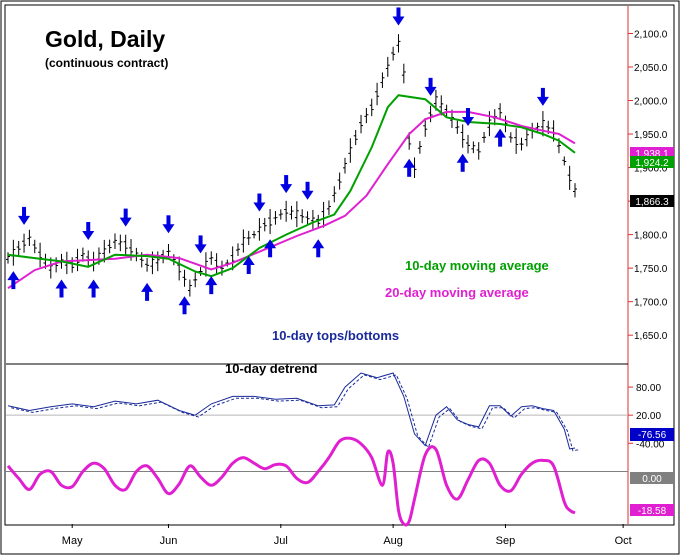 Image resolution: width=681 pixels, height=556 pixels. Describe the element at coordinates (281, 541) in the screenshot. I see `month-label: Jul` at that location.